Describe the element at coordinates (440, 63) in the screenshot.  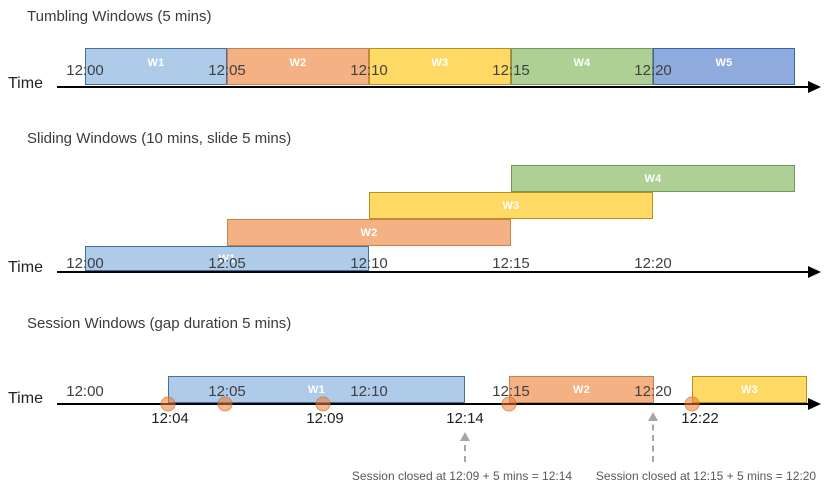
I see `tumbling-window-w3-label: W3` at that location.